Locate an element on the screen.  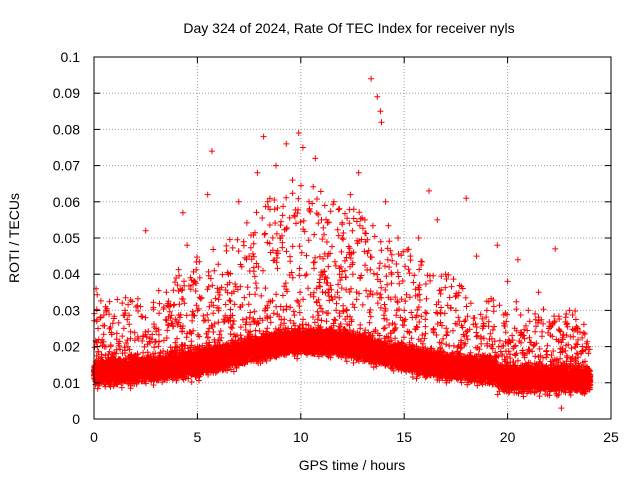
y-tick-label: 0.04 is located at coordinates (66, 274).